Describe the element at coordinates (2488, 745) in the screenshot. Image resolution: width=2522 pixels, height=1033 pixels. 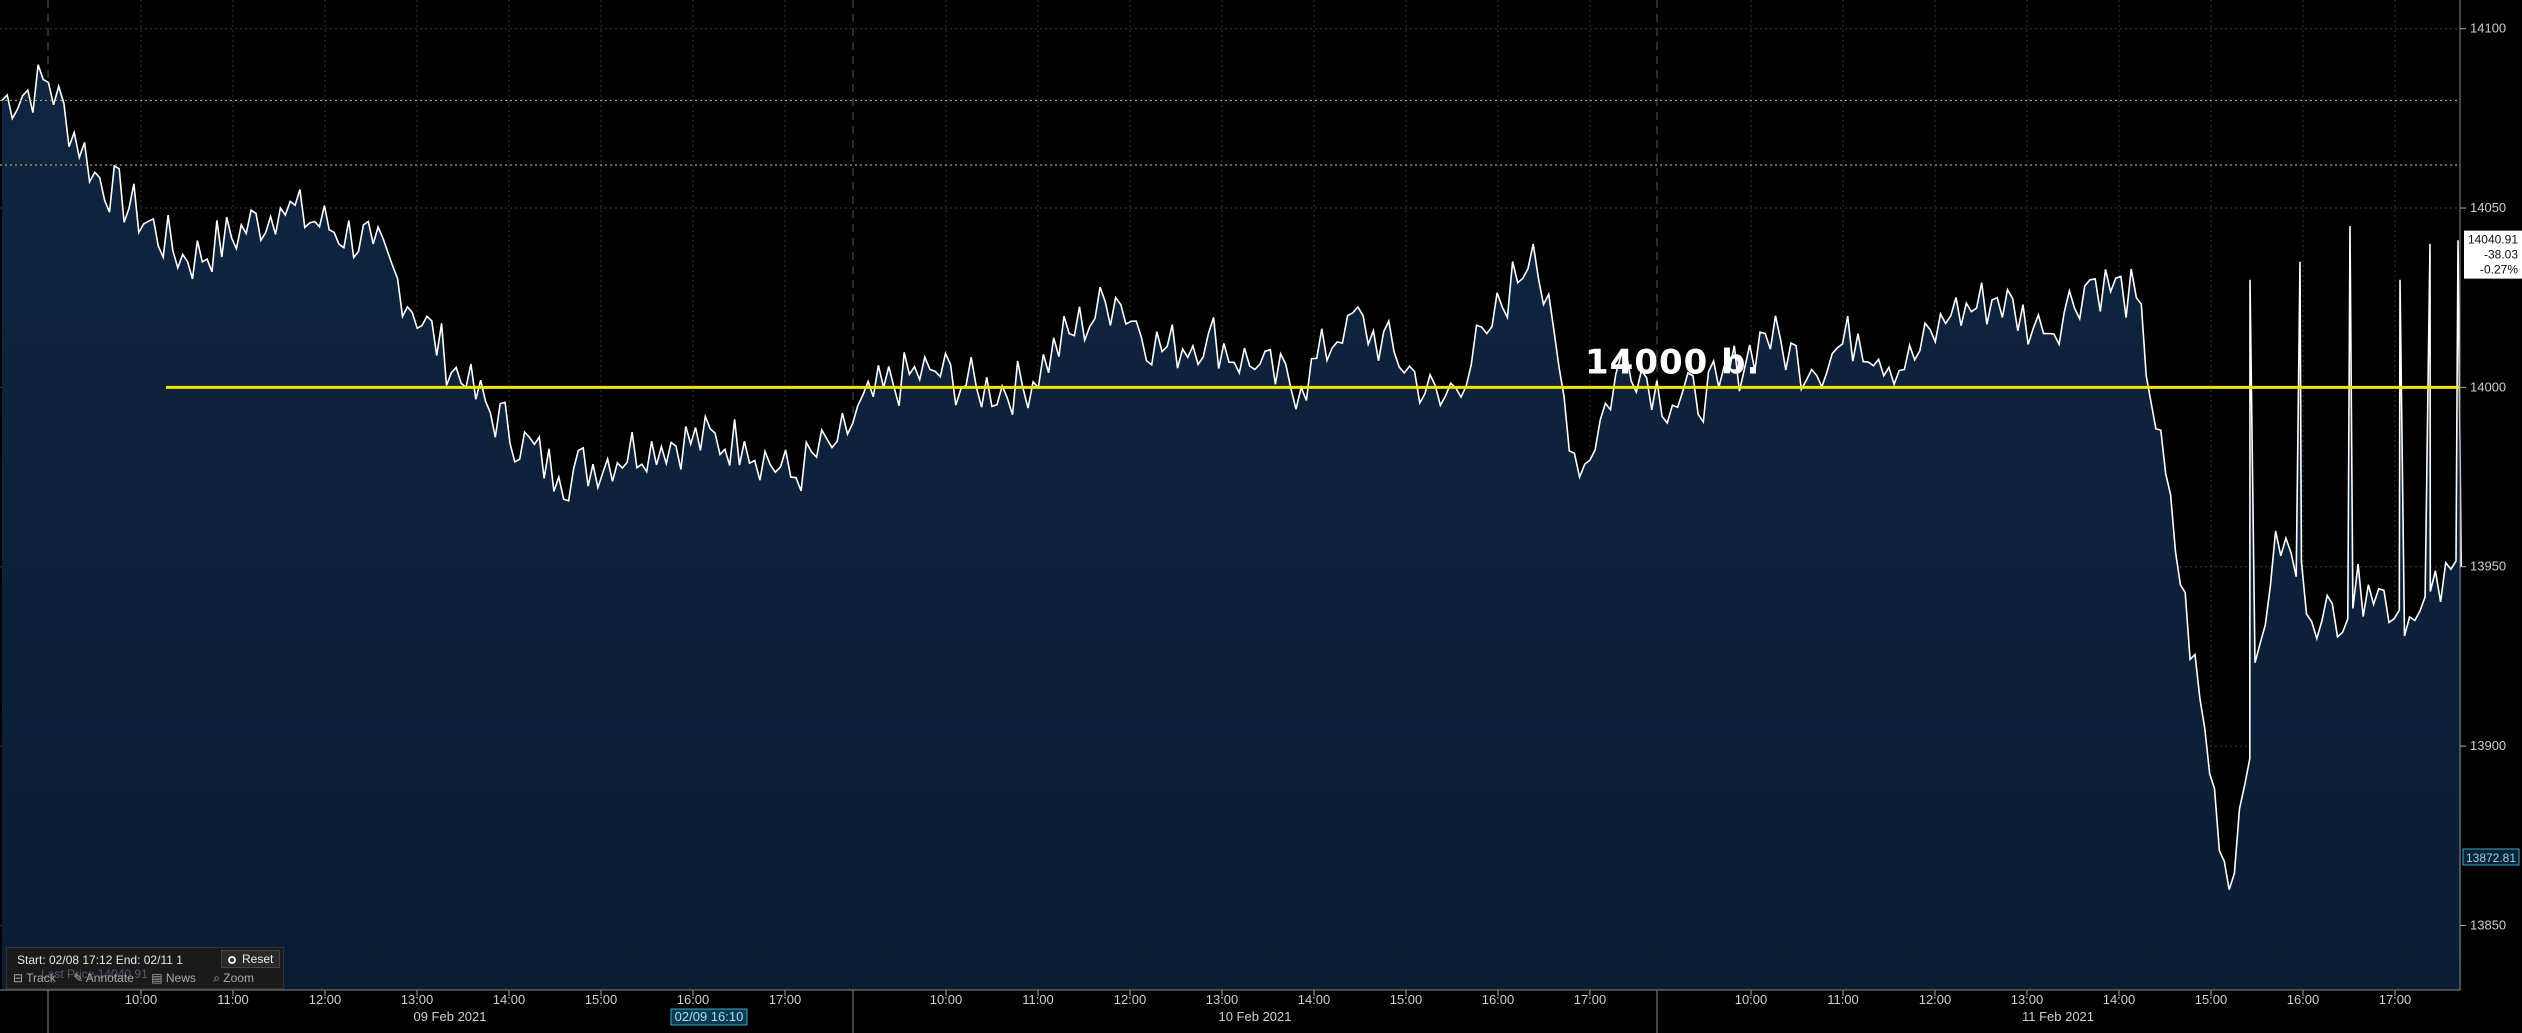
I see `y-tick-label: 13900` at that location.